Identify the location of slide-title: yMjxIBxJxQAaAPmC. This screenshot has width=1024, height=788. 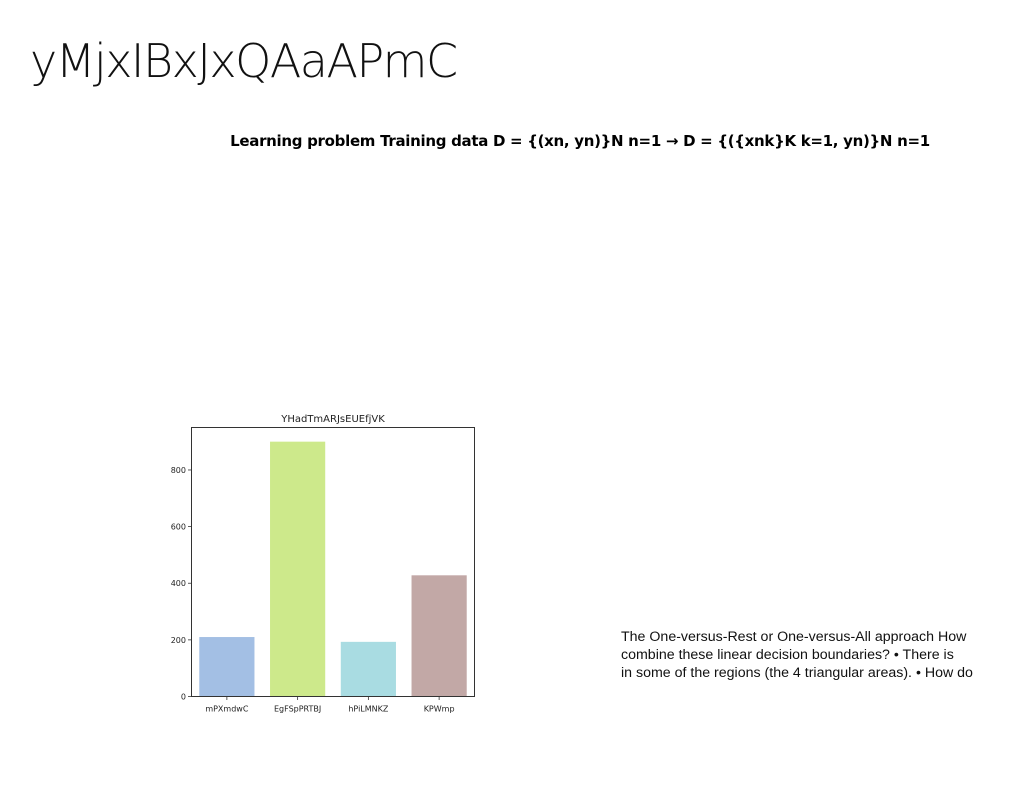
(244, 61).